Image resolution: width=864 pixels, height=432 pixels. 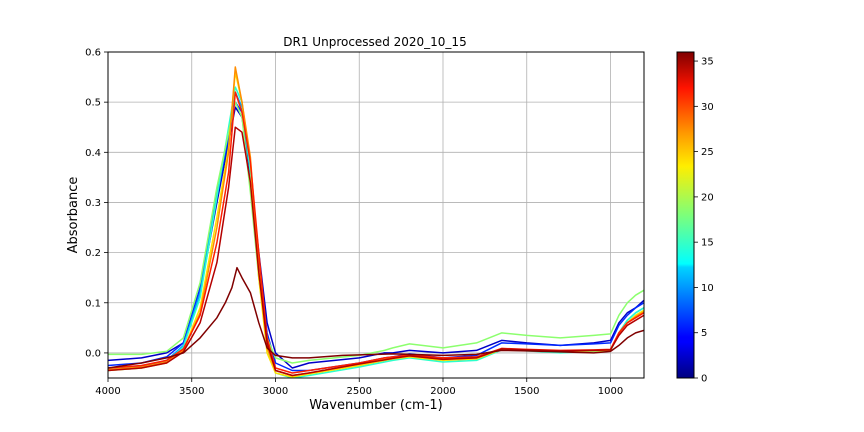 I want to click on x-tick-label: 3500, so click(x=191, y=391).